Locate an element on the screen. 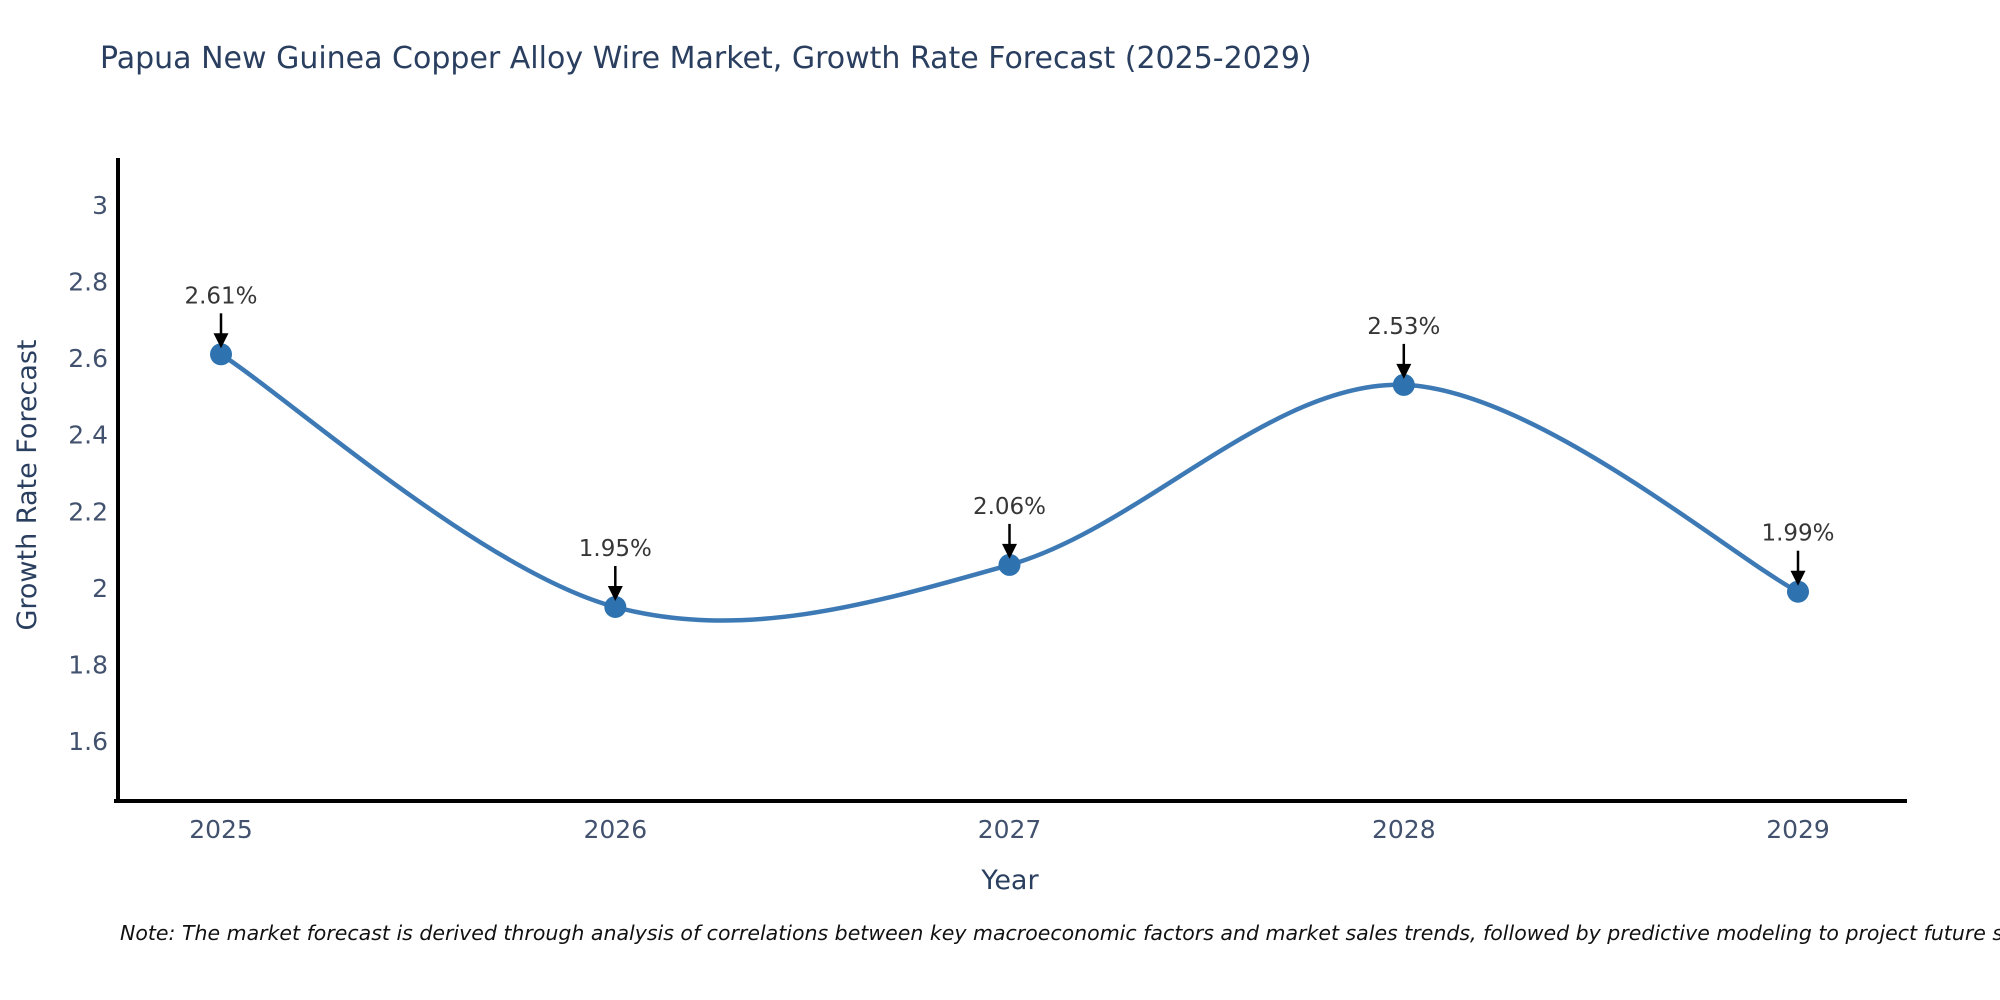  point-annotation: 2.06% is located at coordinates (1009, 526).